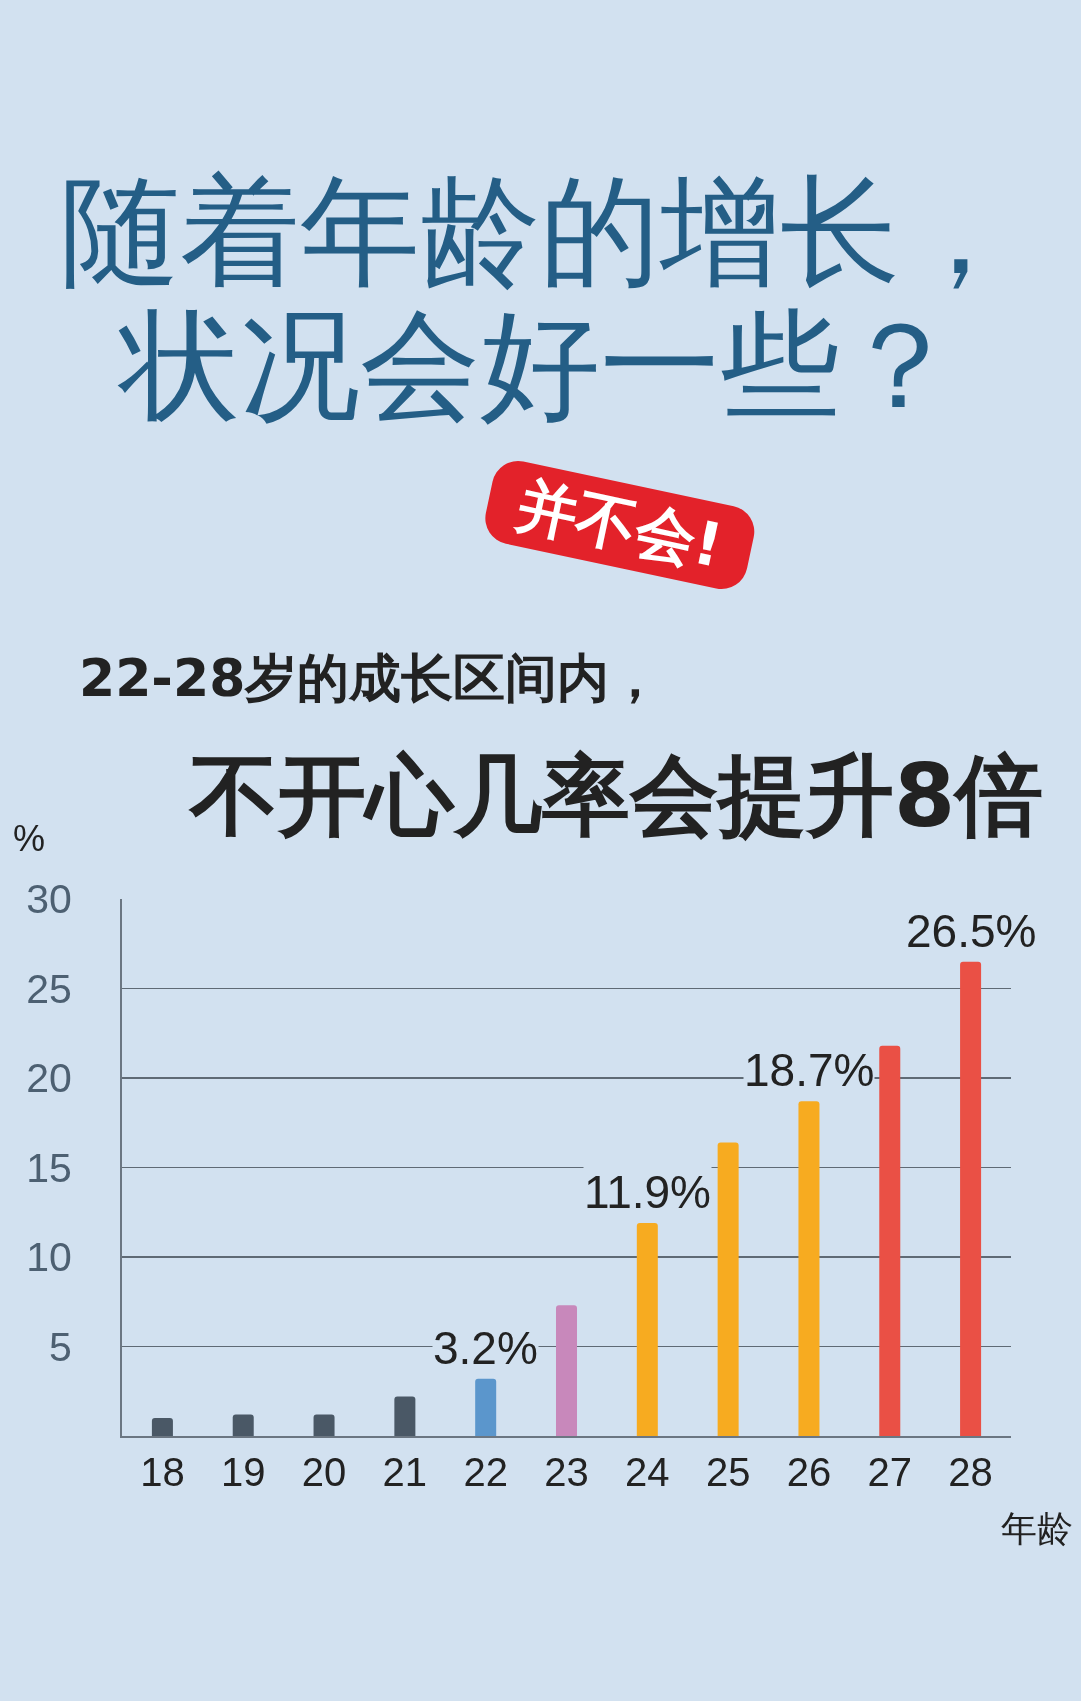  I want to click on x-tick-label: 28, so click(970, 1472).